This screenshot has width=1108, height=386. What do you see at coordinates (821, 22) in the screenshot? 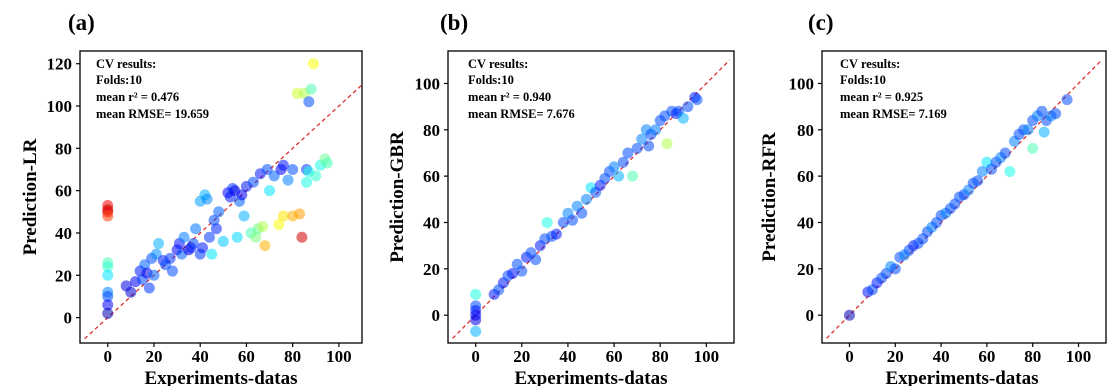
I see `panel-label-c: (c)` at bounding box center [821, 22].